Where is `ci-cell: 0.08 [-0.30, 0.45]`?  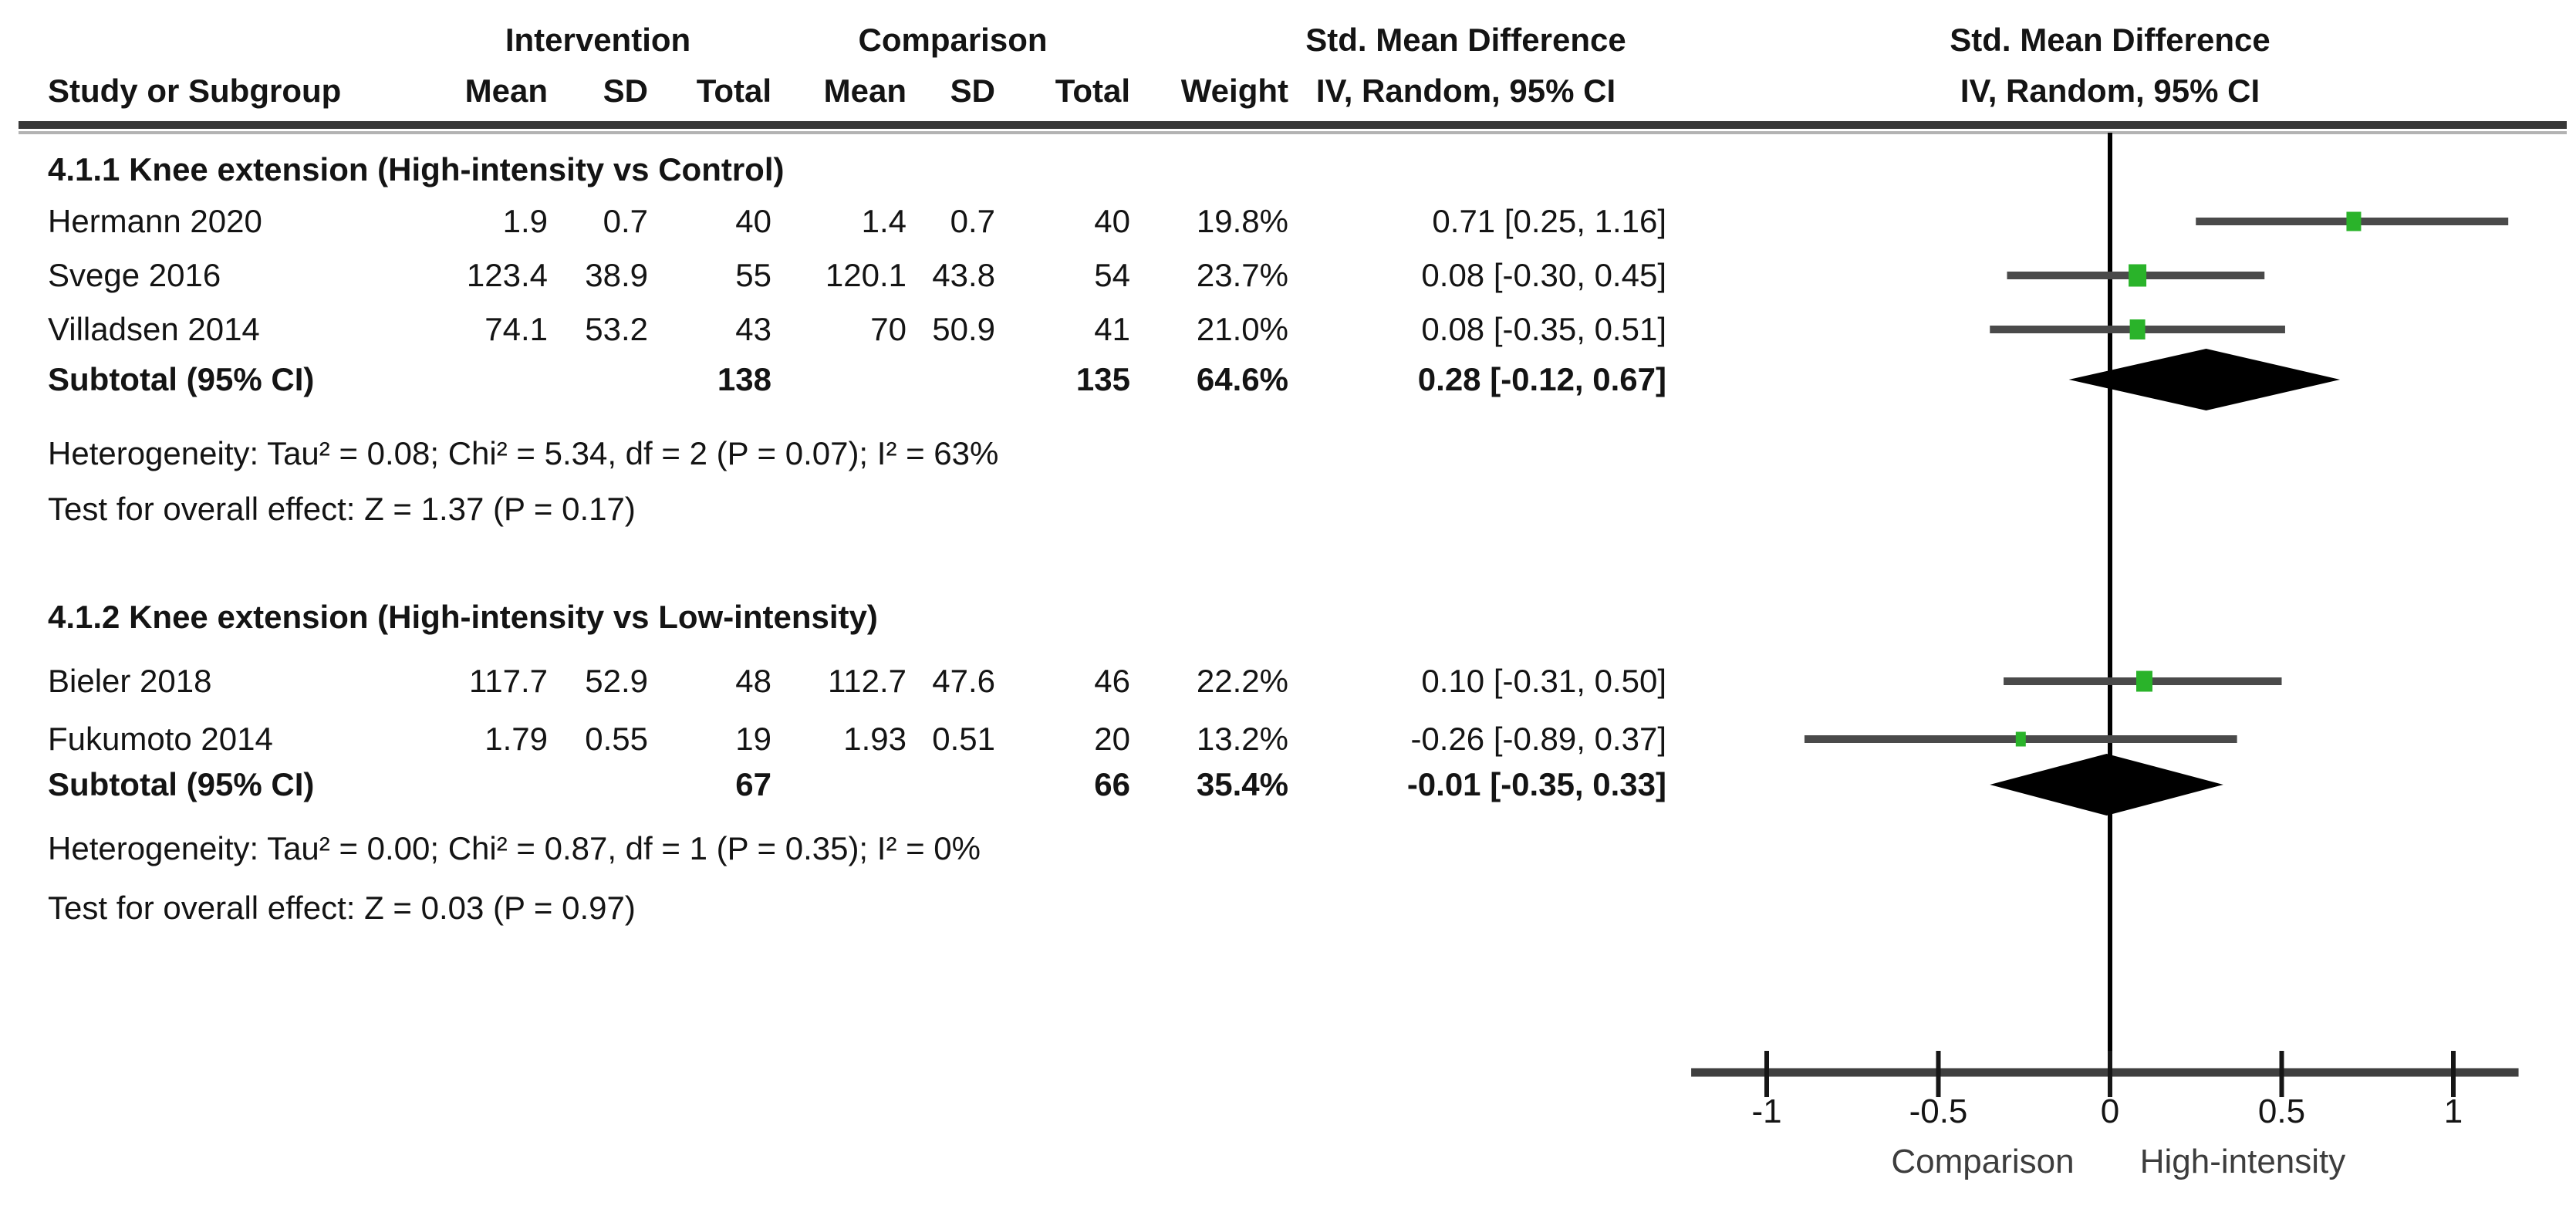 ci-cell: 0.08 [-0.30, 0.45] is located at coordinates (1543, 275).